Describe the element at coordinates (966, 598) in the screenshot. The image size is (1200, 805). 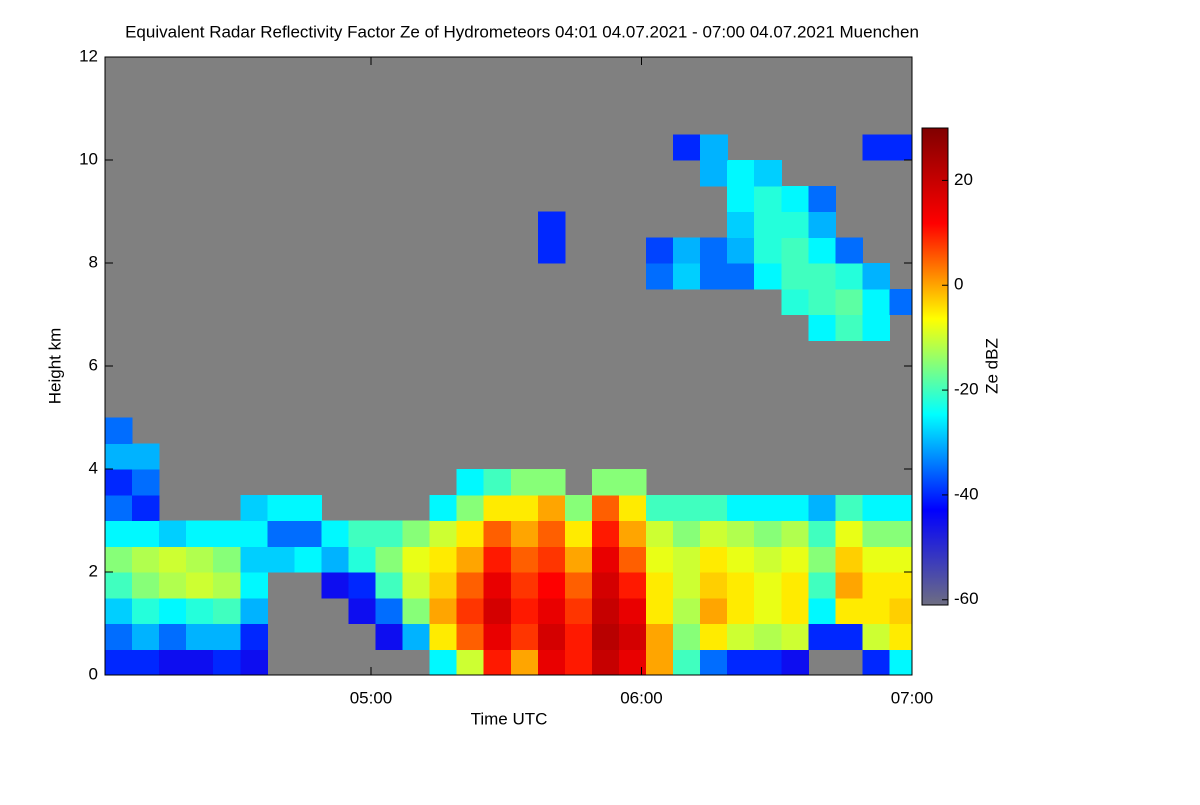
I see `colorbar-tick-label: -60` at that location.